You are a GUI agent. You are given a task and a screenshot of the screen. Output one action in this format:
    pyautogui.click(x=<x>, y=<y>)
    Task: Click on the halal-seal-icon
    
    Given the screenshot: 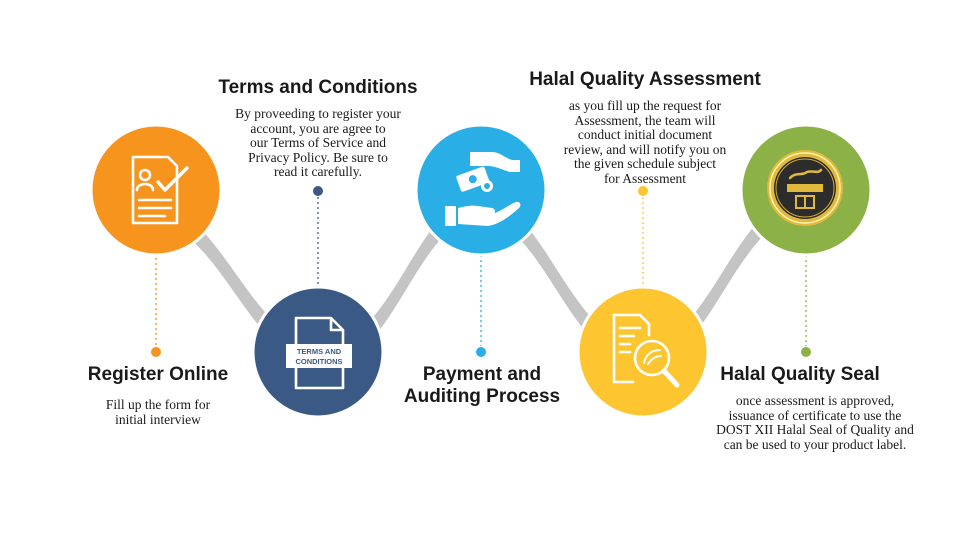 What is the action you would take?
    pyautogui.click(x=805, y=188)
    